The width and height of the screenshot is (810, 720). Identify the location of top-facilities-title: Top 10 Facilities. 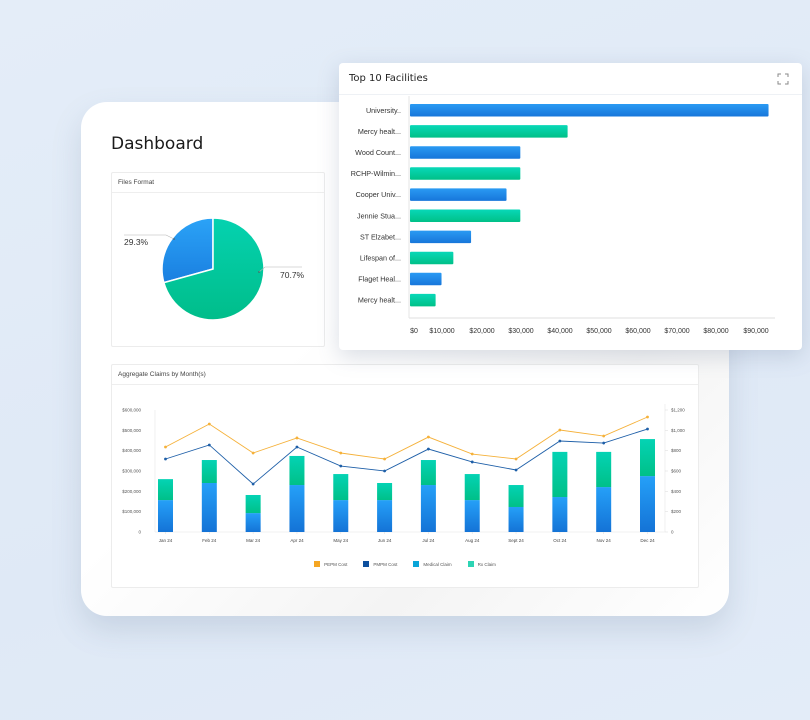
(388, 78).